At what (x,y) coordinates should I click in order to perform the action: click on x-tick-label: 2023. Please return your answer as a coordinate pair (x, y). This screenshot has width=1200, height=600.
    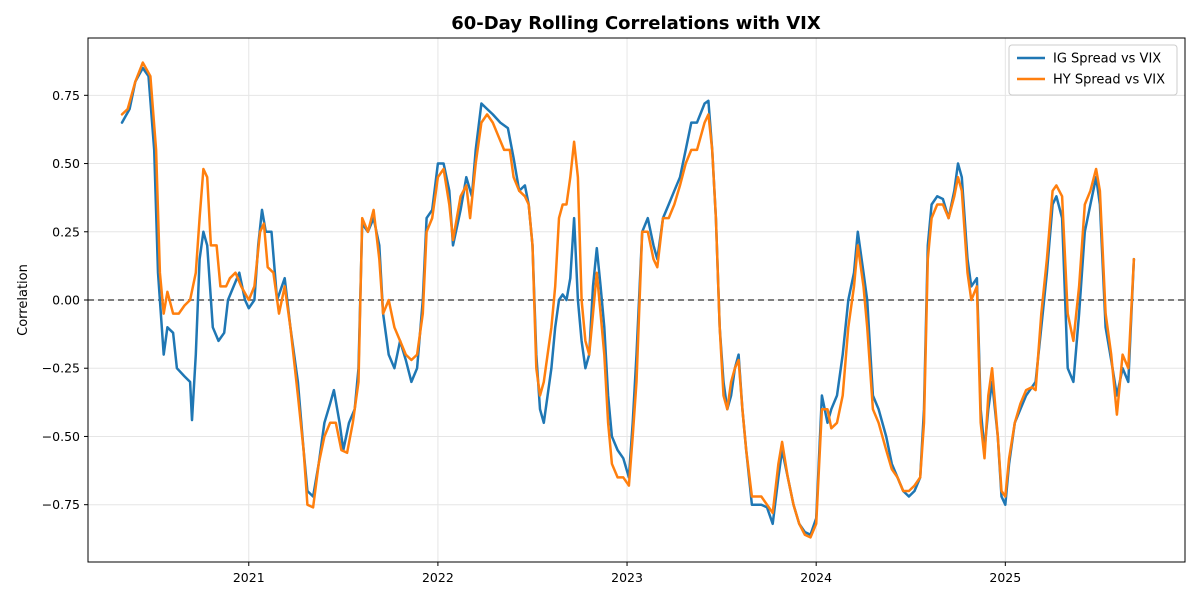
    Looking at the image, I should click on (627, 577).